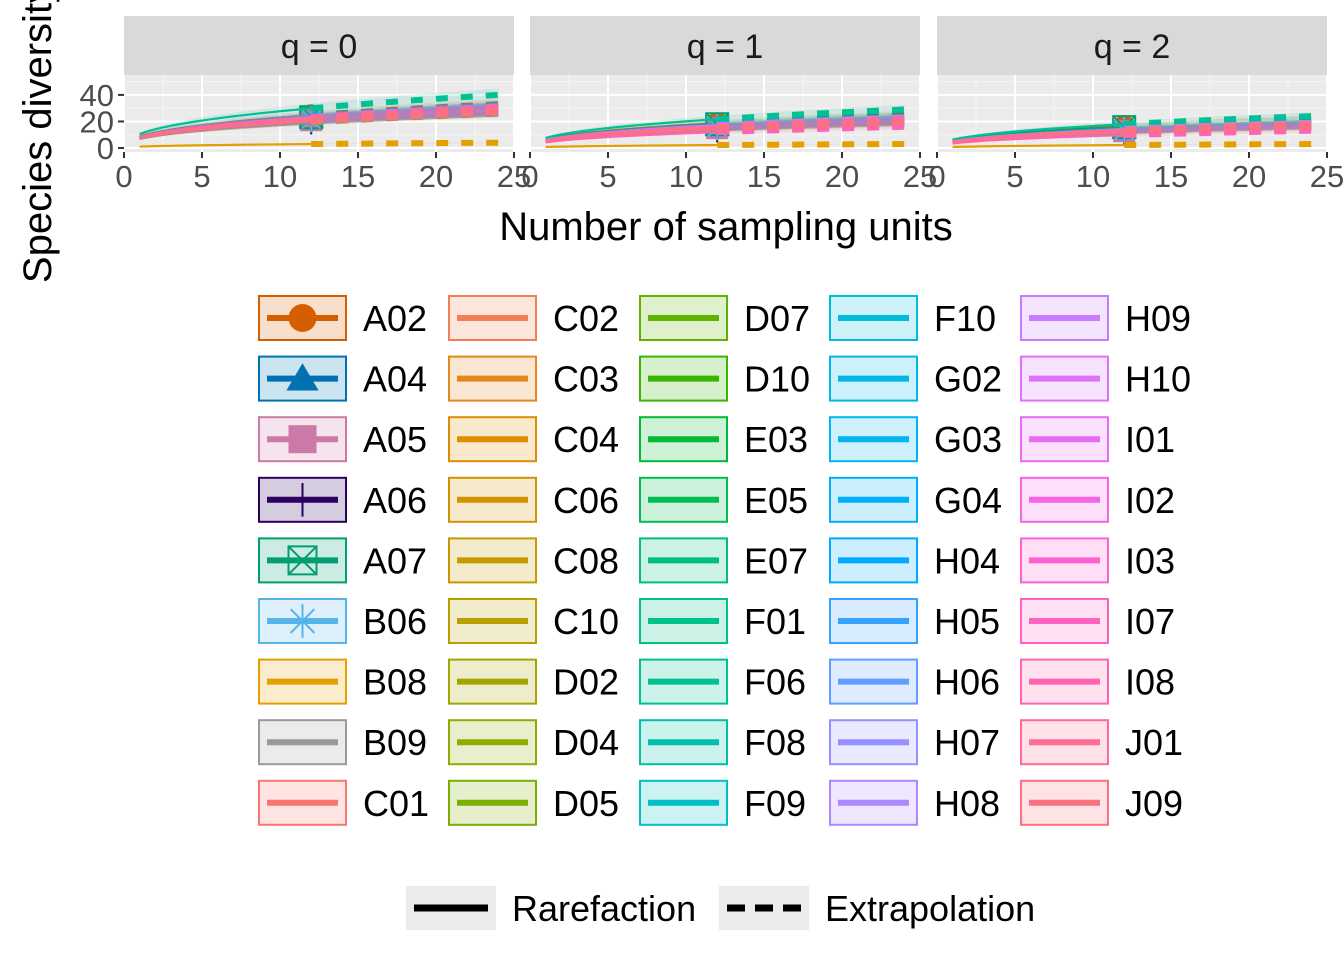  Describe the element at coordinates (967, 621) in the screenshot. I see `legend-label: H05` at that location.